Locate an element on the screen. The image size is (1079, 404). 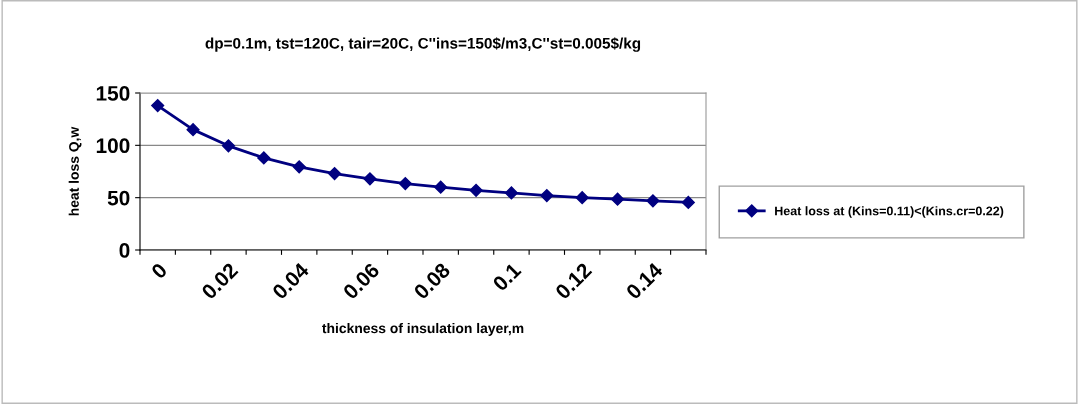
y-tick-label: 150 is located at coordinates (113, 93).